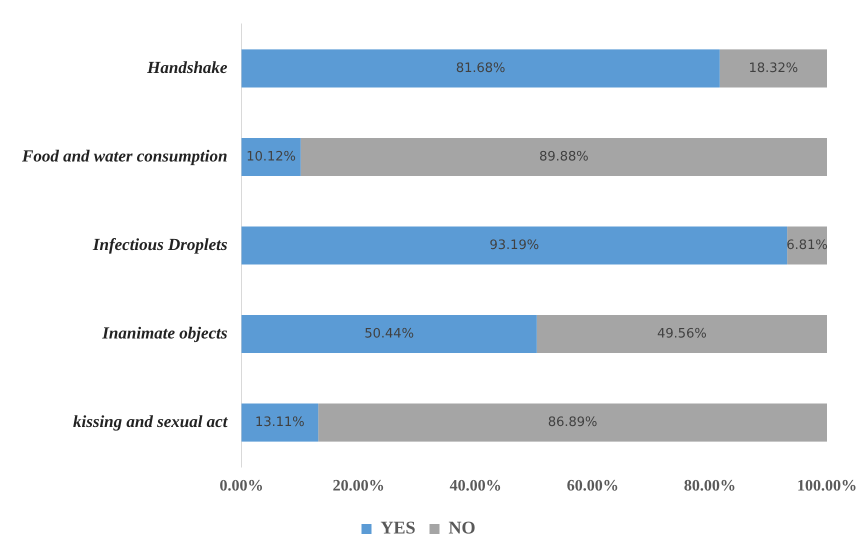  What do you see at coordinates (710, 486) in the screenshot?
I see `x-tick-label: 80.00%` at bounding box center [710, 486].